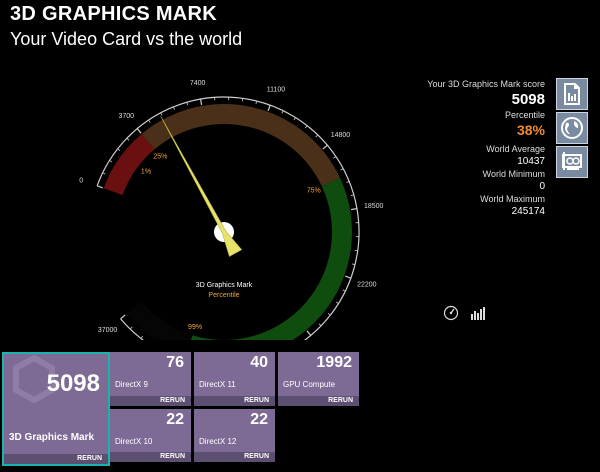 The height and width of the screenshot is (472, 600). I want to click on percentile-label: Percentile, so click(524, 115).